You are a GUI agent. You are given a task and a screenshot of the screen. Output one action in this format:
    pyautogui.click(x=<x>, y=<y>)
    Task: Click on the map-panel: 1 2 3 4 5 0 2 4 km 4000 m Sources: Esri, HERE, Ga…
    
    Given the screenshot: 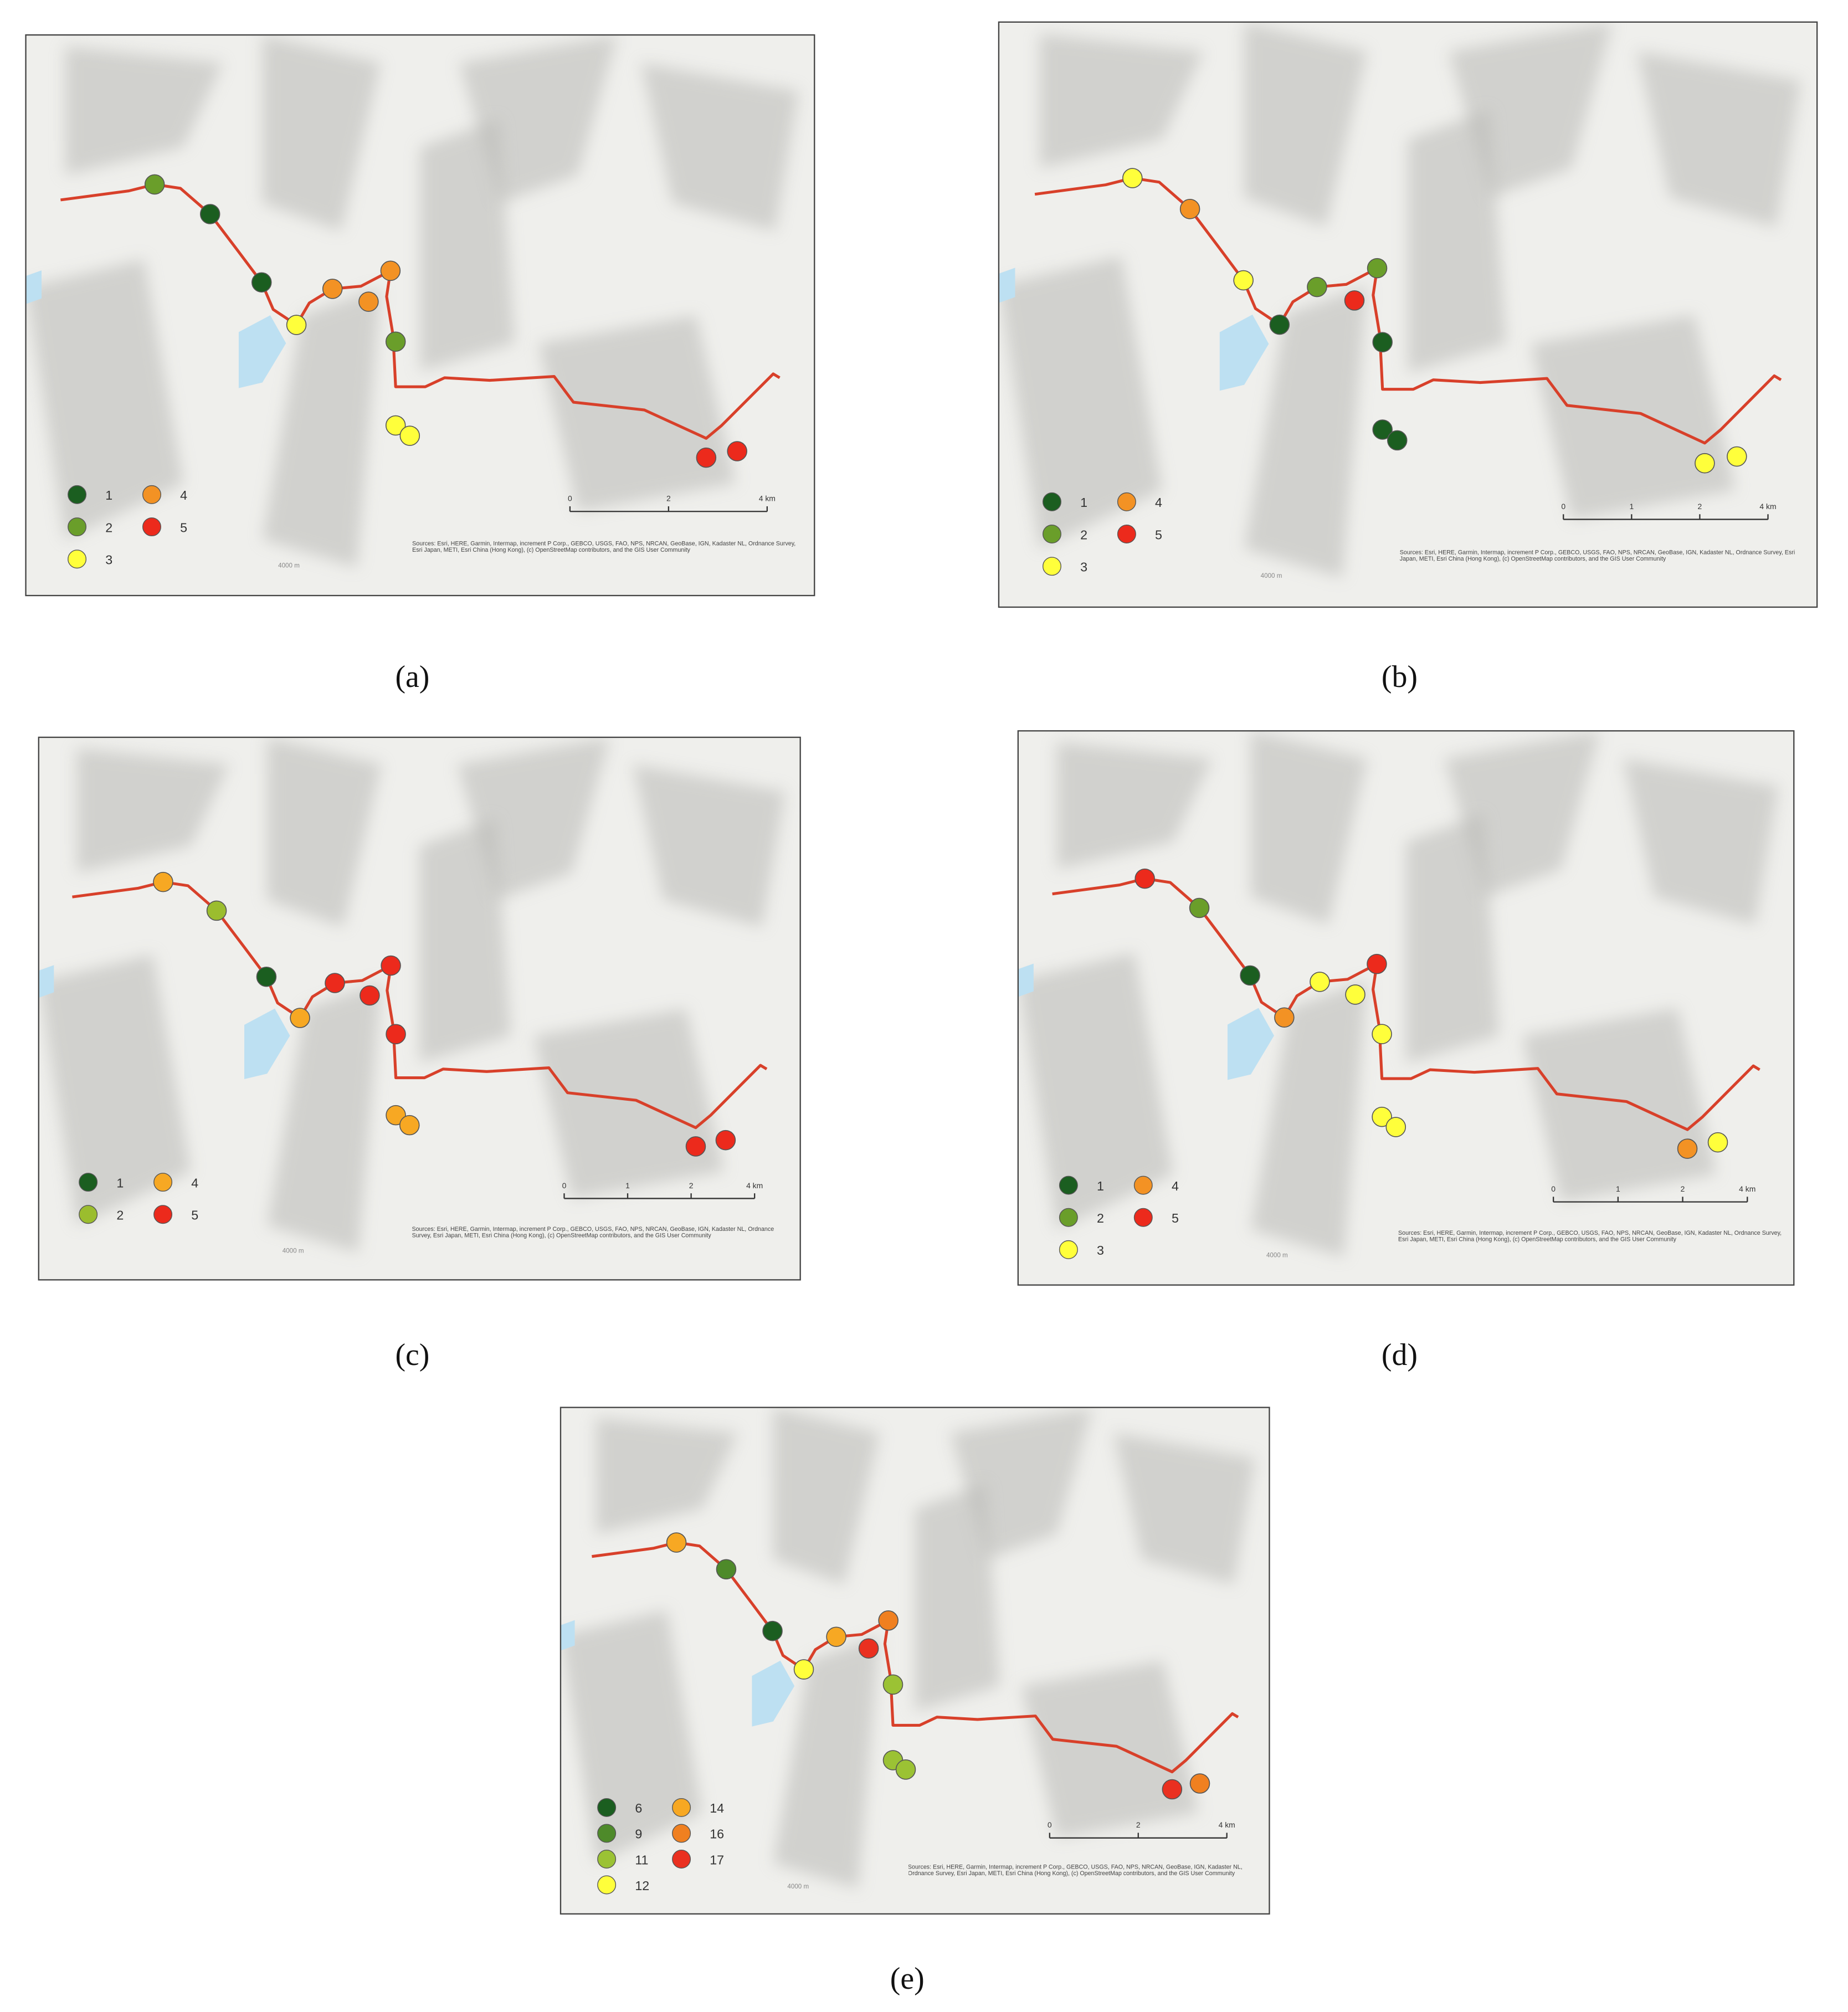 What is the action you would take?
    pyautogui.click(x=420, y=364)
    